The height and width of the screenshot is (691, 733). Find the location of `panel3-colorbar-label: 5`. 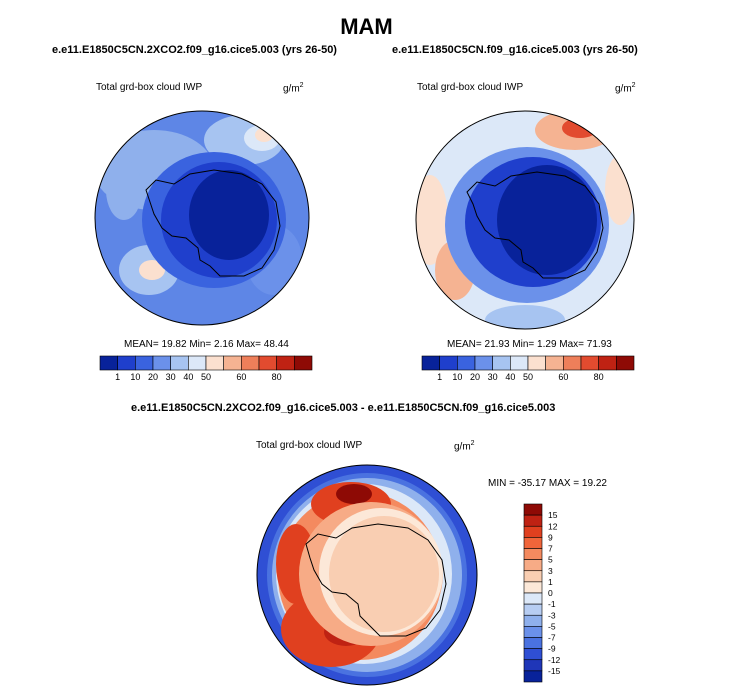

panel3-colorbar-label: 5 is located at coordinates (550, 560).